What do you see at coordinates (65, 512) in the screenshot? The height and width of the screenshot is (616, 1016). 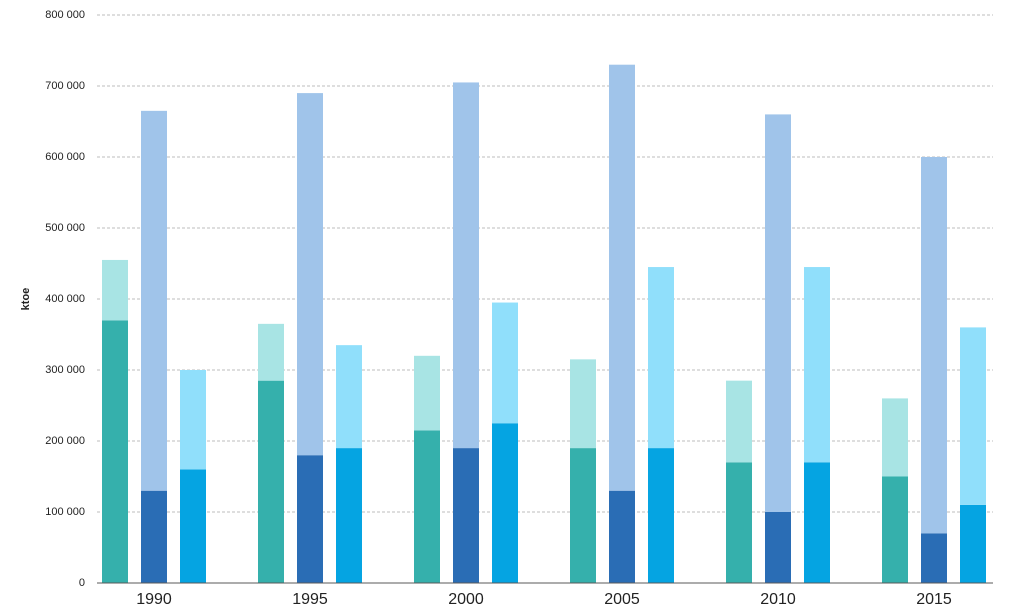 I see `y-tick-label: 100 000` at bounding box center [65, 512].